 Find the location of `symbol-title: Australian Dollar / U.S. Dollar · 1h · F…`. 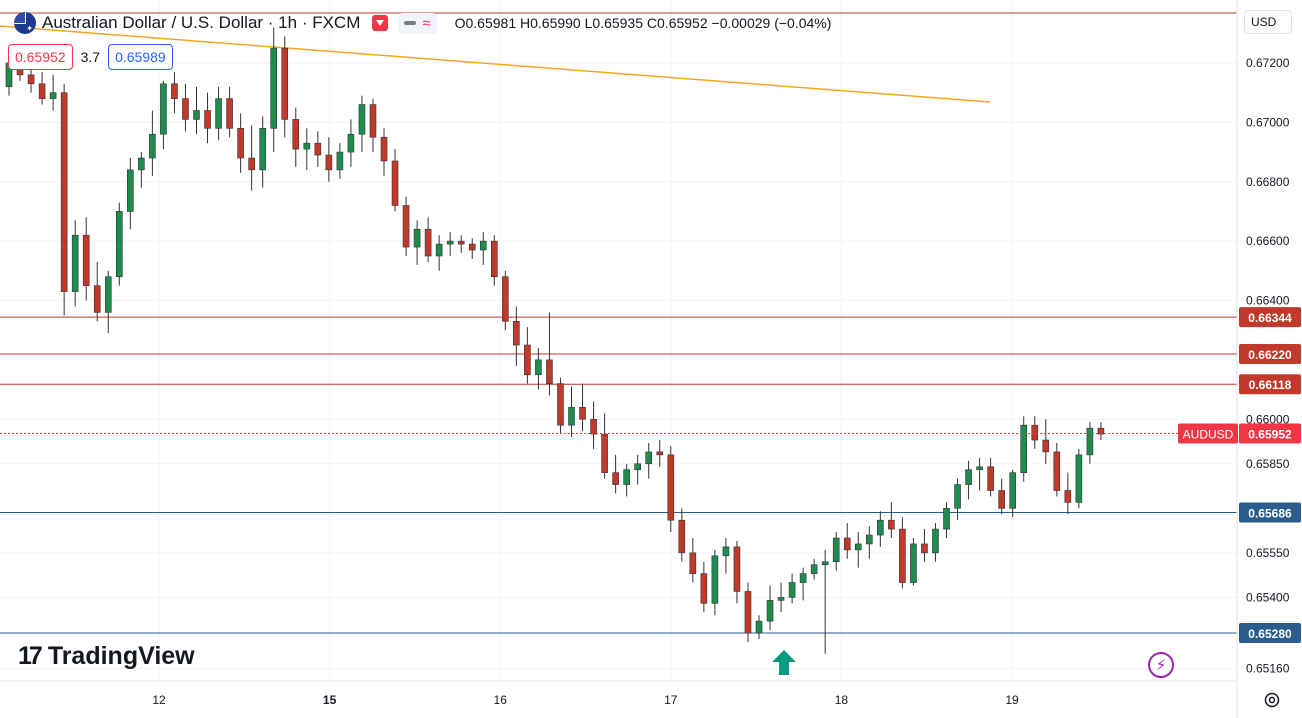

symbol-title: Australian Dollar / U.S. Dollar · 1h · F… is located at coordinates (201, 22).